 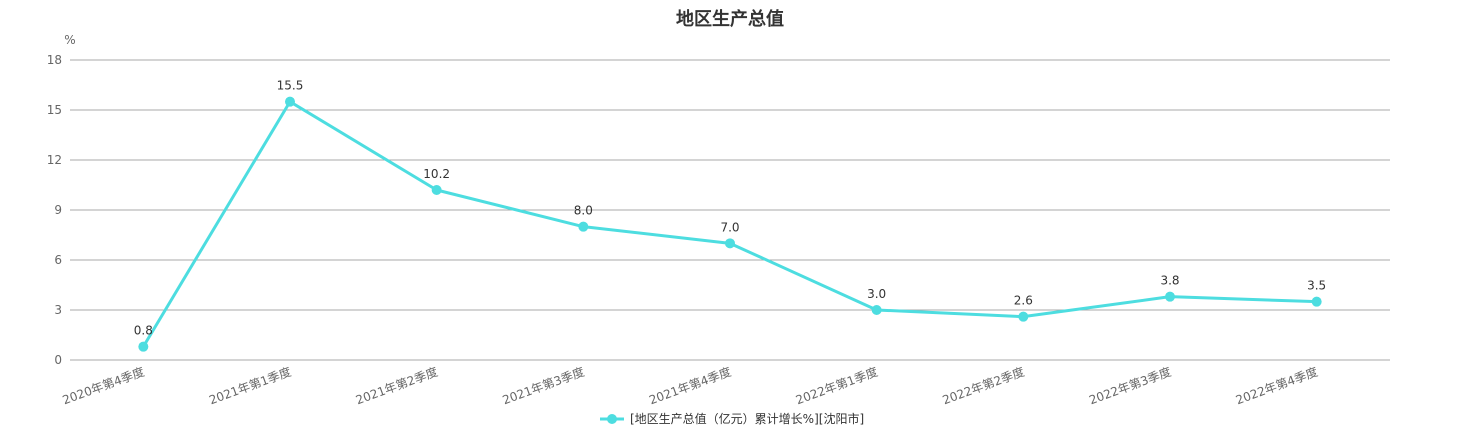 I want to click on data-label: 8.0, so click(x=583, y=211).